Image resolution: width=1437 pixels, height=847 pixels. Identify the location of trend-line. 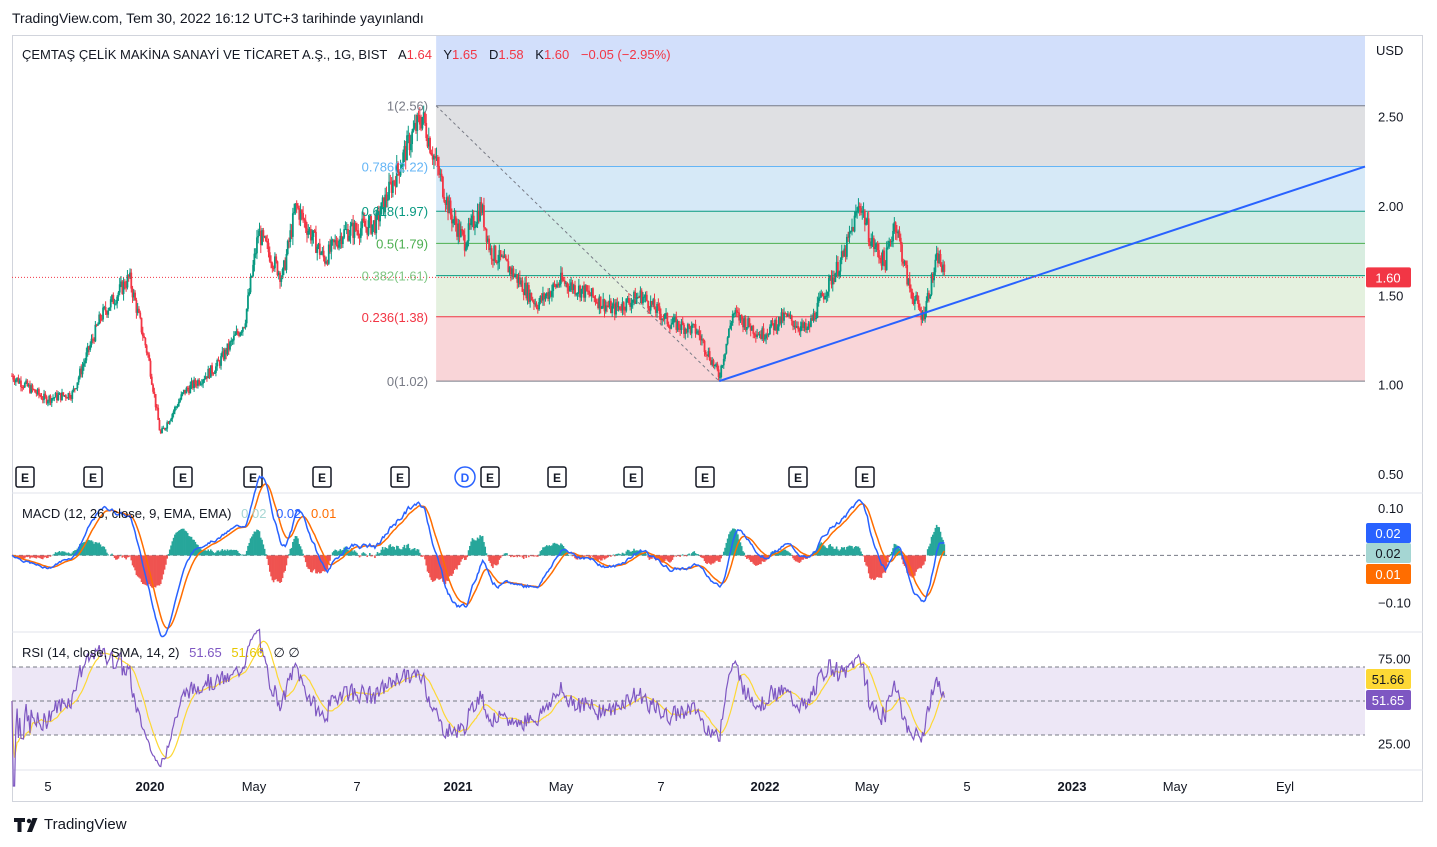
(1042, 274).